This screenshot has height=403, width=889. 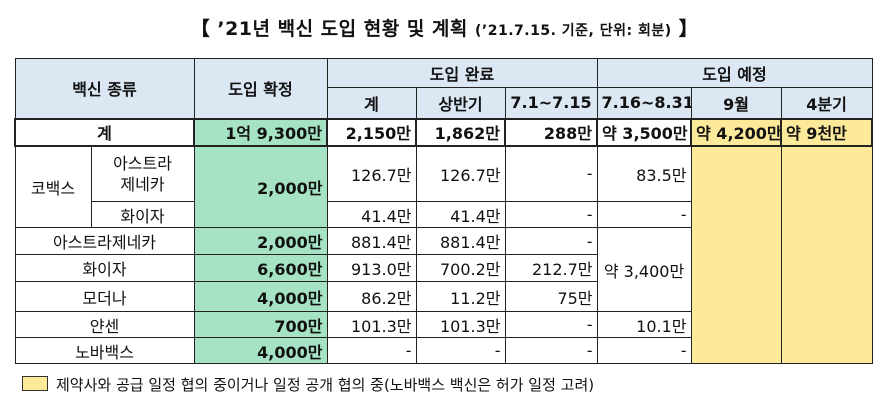 I want to click on pfizer-moderna-jul-aug: 약 3,400만, so click(x=644, y=269).